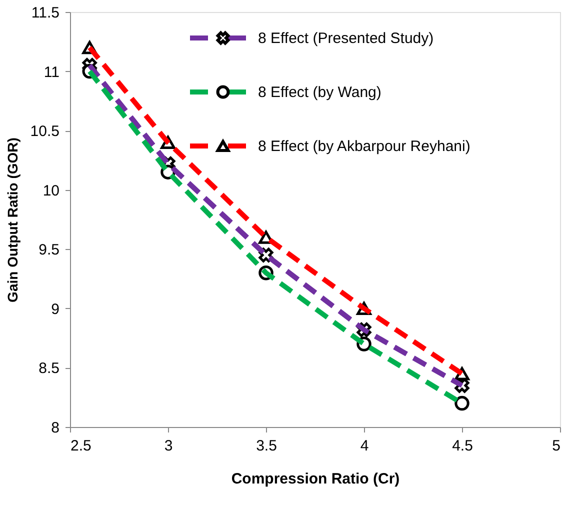  What do you see at coordinates (364, 446) in the screenshot?
I see `x-tick-label: 4` at bounding box center [364, 446].